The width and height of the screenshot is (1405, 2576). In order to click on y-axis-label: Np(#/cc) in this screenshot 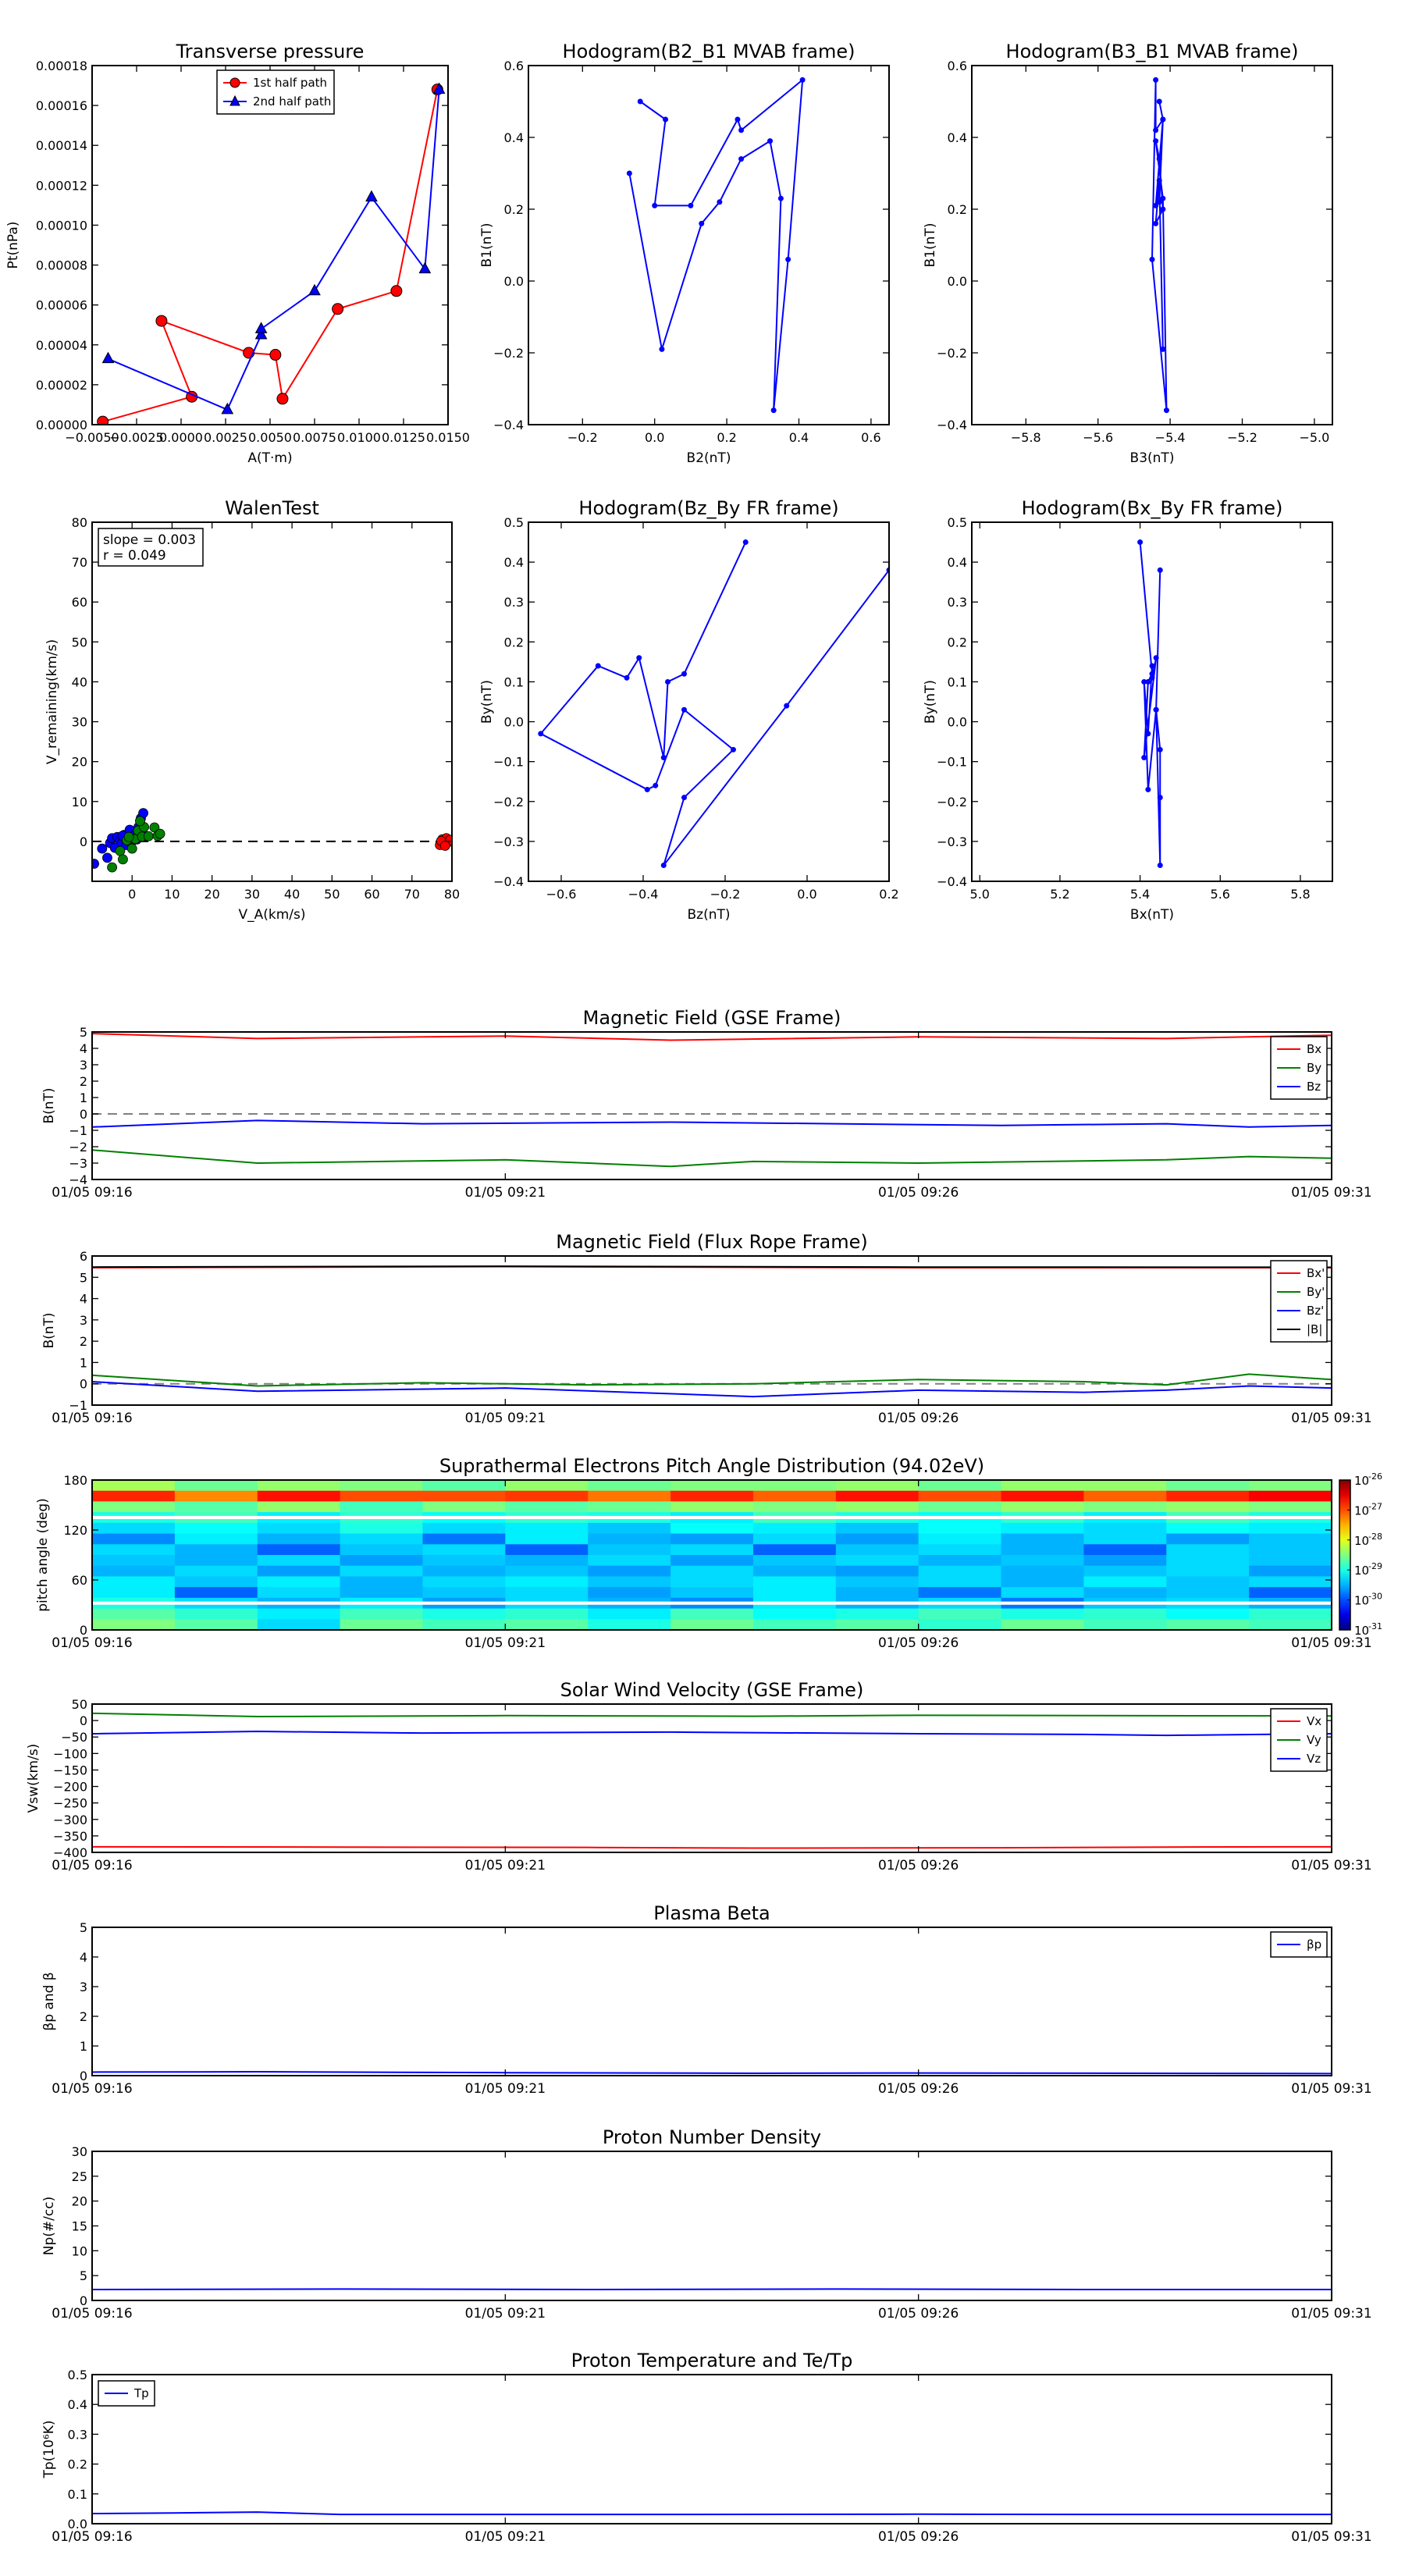, I will do `click(49, 2226)`.